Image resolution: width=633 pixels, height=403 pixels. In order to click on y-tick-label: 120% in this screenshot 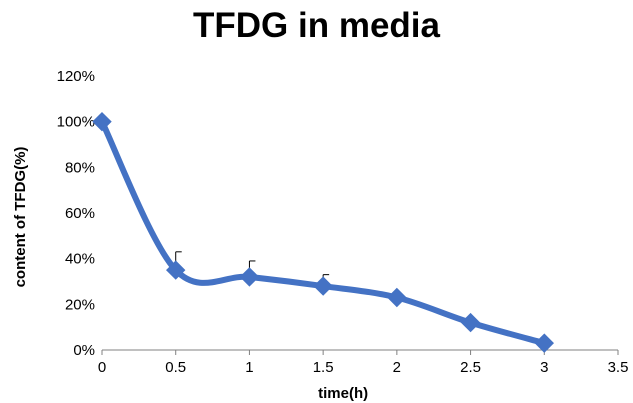, I will do `click(76, 76)`.